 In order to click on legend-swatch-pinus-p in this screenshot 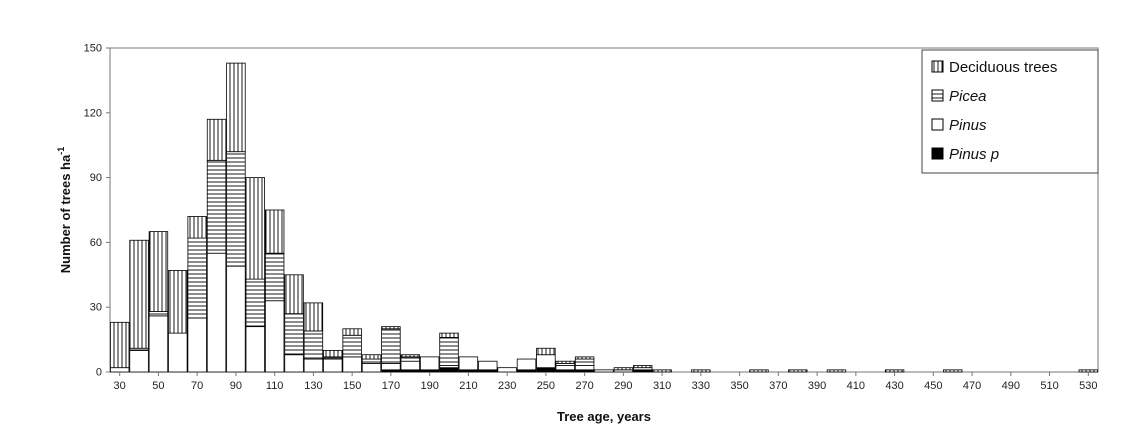, I will do `click(937, 153)`.